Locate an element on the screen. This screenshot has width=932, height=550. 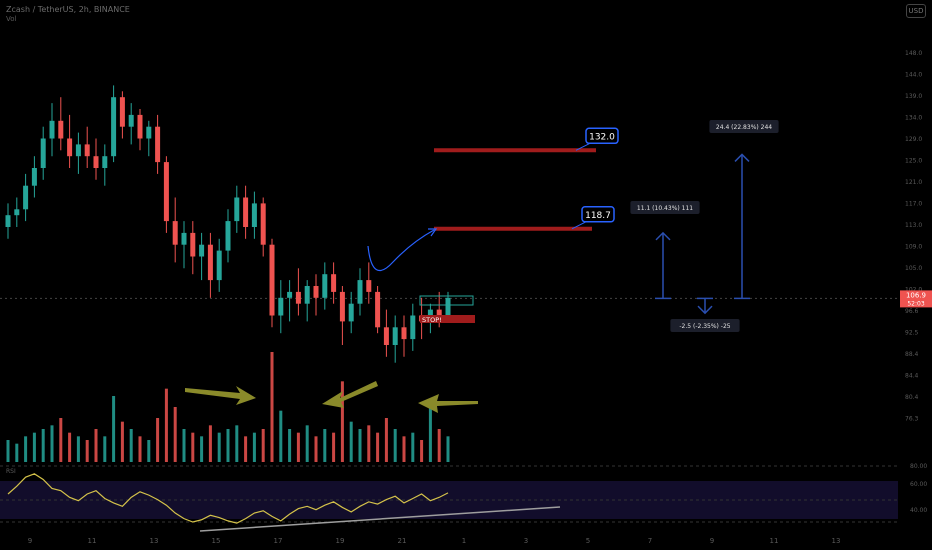
projection-curve is located at coordinates (401, 250).